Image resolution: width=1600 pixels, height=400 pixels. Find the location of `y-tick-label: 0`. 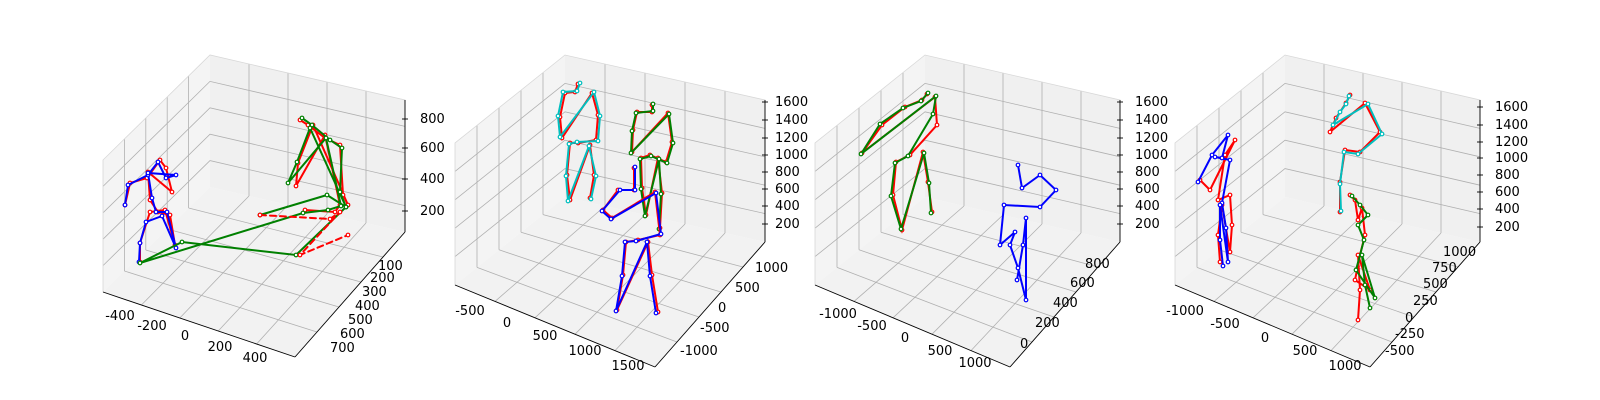

y-tick-label: 0 is located at coordinates (1409, 318).